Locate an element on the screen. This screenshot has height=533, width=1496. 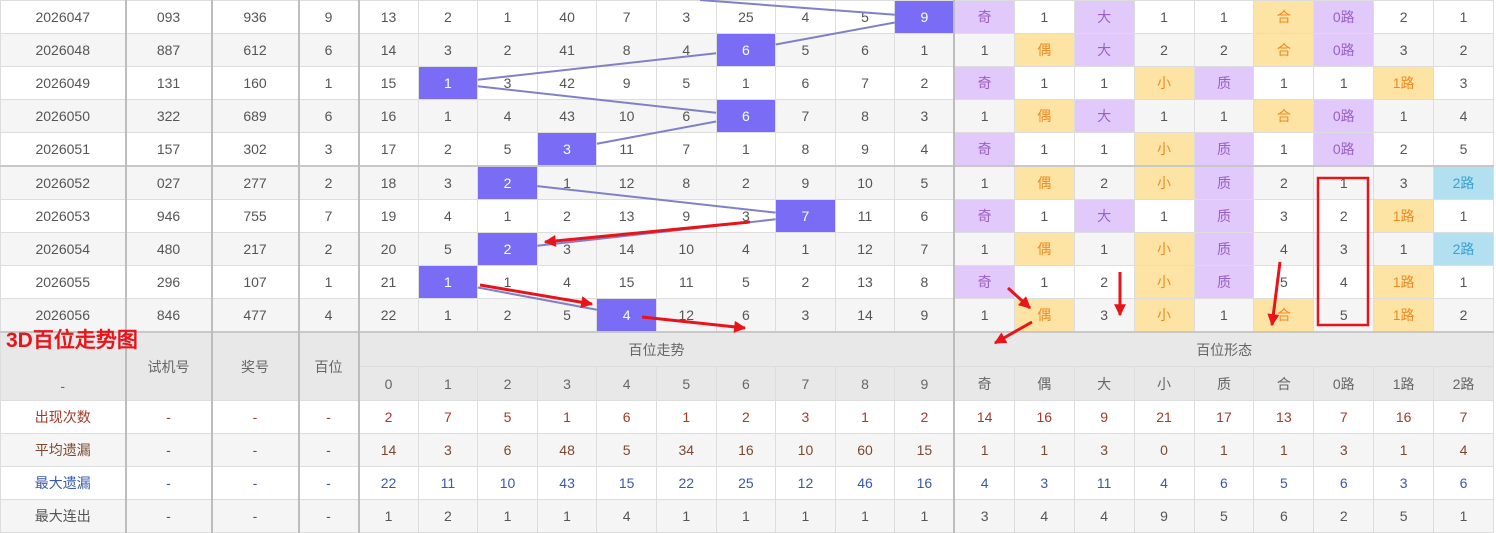
draw-row: 2026047 093 936 9 13 2 1 40 7 3 25 4 5 9 奇 1 大 1 1 合 0路 2 1 is located at coordinates (747, 17).